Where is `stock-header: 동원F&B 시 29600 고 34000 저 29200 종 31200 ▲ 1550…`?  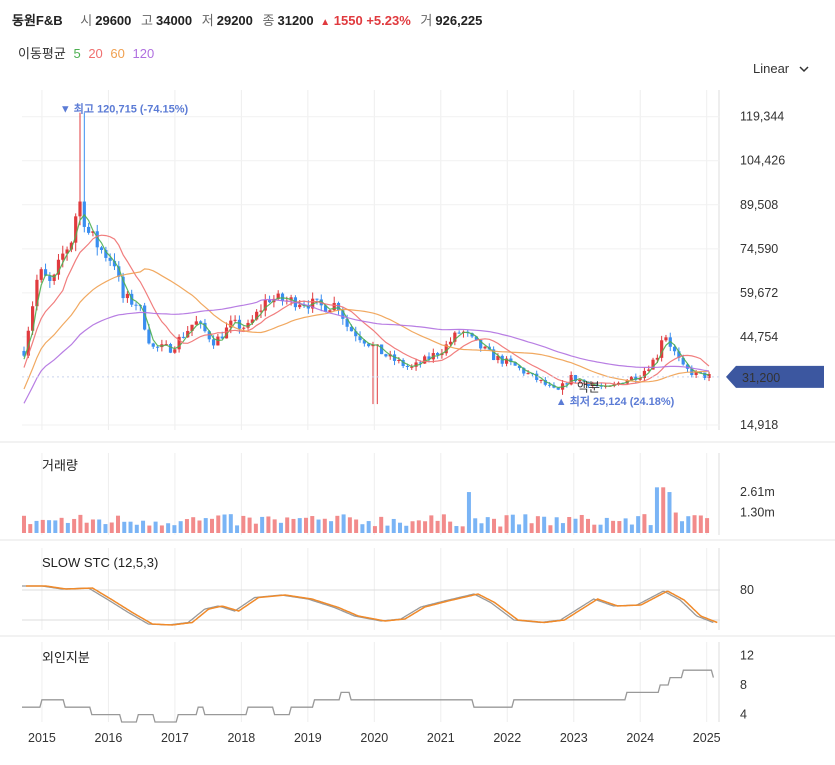 stock-header: 동원F&B 시 29600 고 34000 저 29200 종 31200 ▲ 1550… is located at coordinates (247, 19).